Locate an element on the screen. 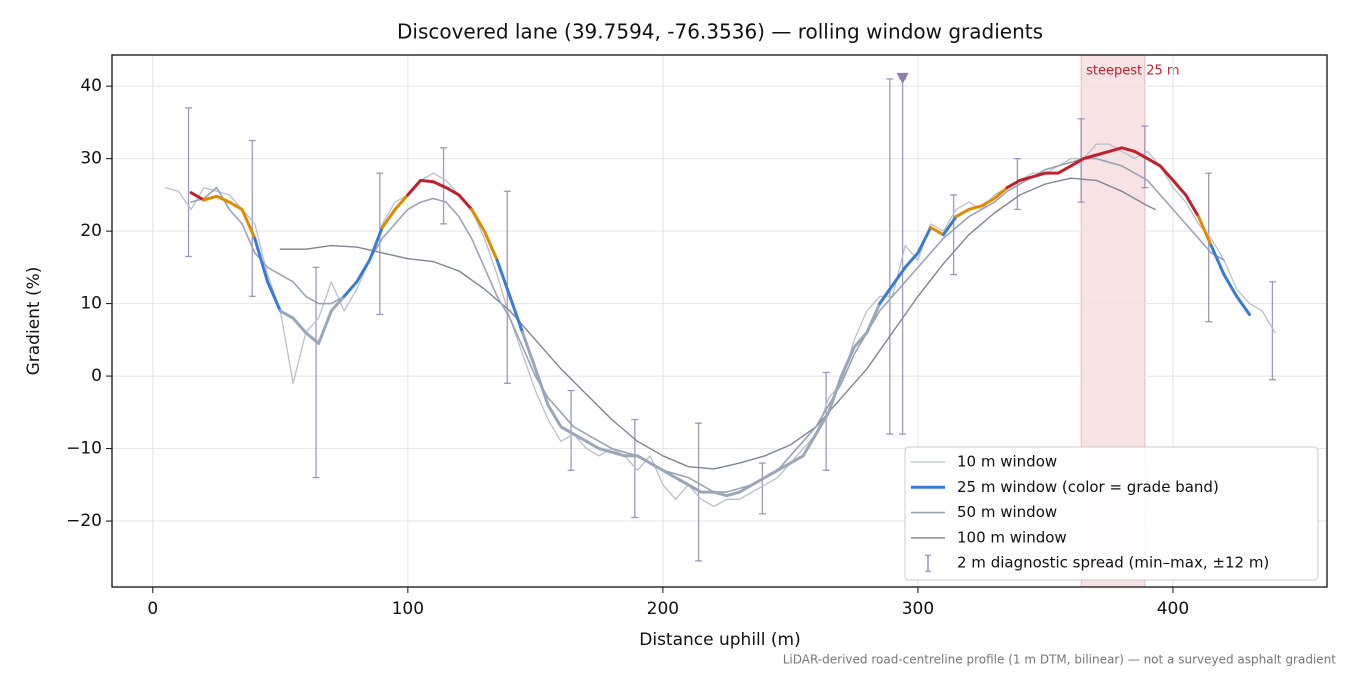  y-tick-label: −20 is located at coordinates (84, 521).